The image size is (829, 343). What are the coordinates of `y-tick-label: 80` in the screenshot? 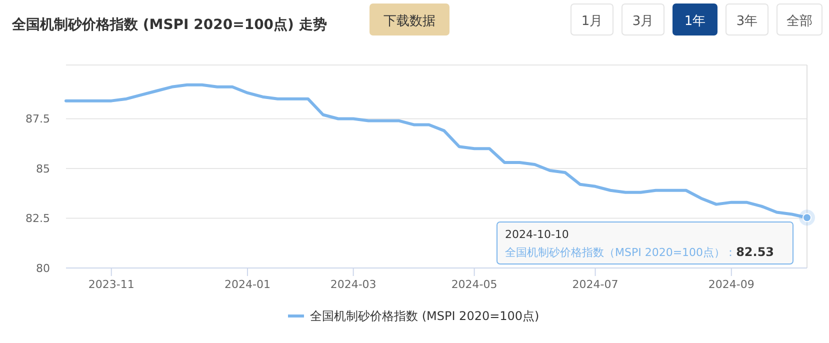 It's located at (43, 268).